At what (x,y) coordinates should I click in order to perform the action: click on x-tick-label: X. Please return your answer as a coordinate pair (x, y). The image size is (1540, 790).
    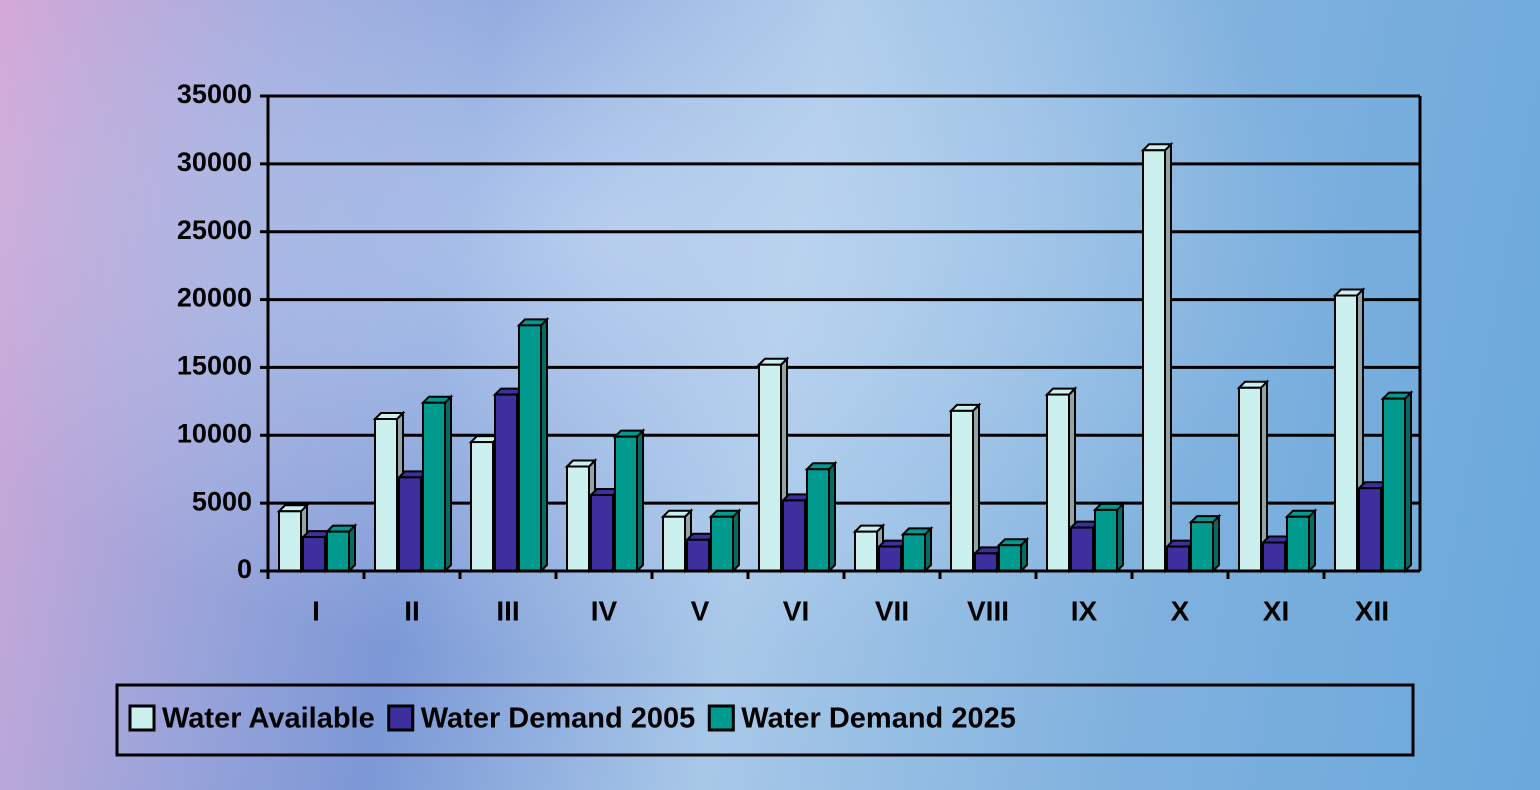
    Looking at the image, I should click on (1180, 610).